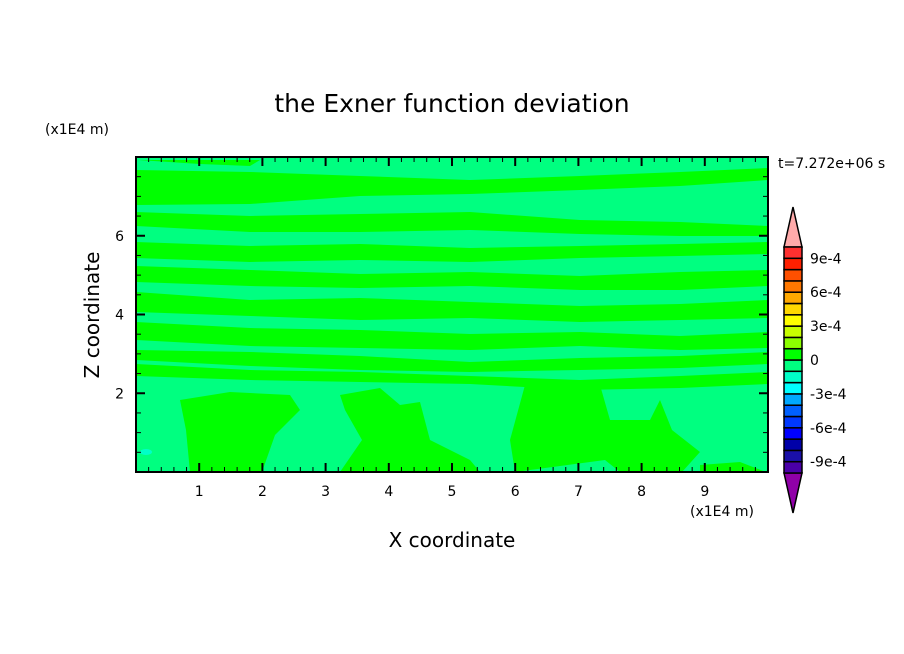 This screenshot has height=654, width=904. I want to click on y-unit-label: (x1E4 m), so click(77, 130).